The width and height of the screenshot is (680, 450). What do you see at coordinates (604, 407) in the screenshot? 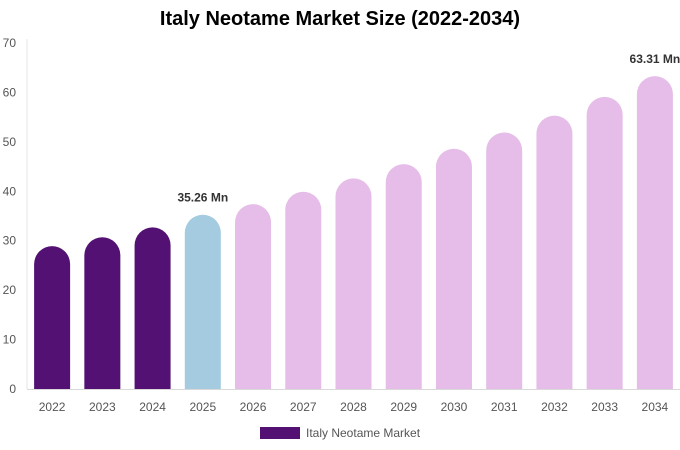
I see `x-tick-label: 2033` at bounding box center [604, 407].